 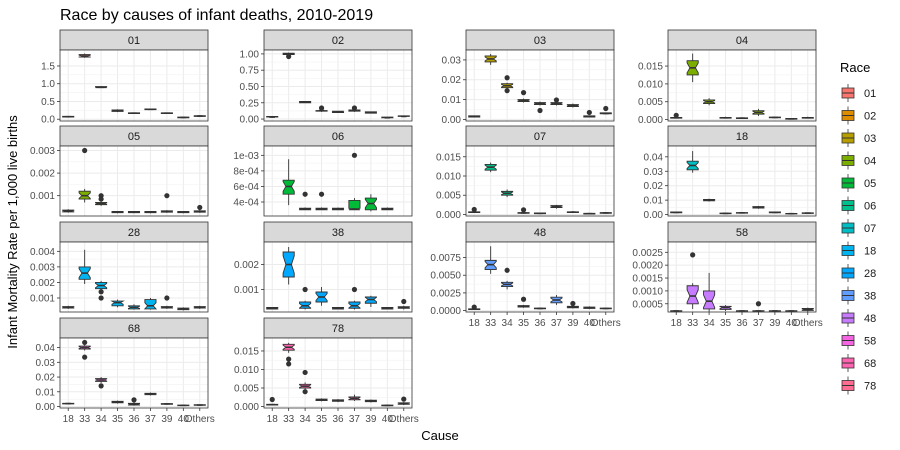 I want to click on y-tick-label: 0.002, so click(x=42, y=174).